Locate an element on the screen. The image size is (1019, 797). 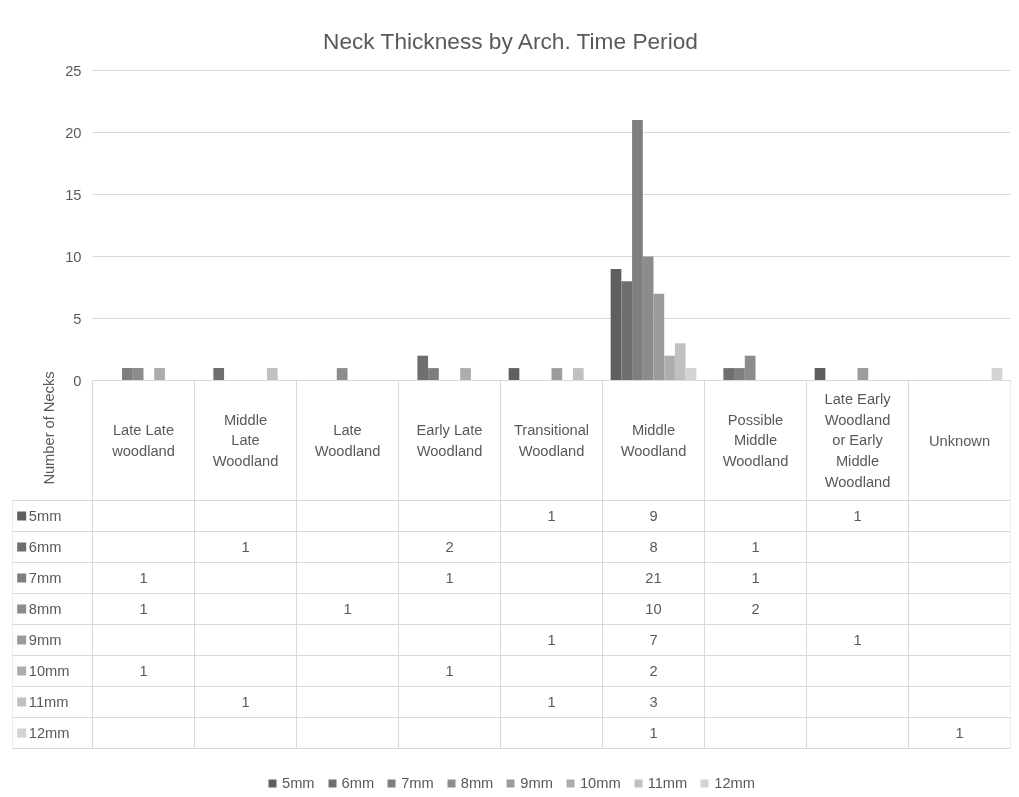
text: 11mm is located at coordinates (667, 783).